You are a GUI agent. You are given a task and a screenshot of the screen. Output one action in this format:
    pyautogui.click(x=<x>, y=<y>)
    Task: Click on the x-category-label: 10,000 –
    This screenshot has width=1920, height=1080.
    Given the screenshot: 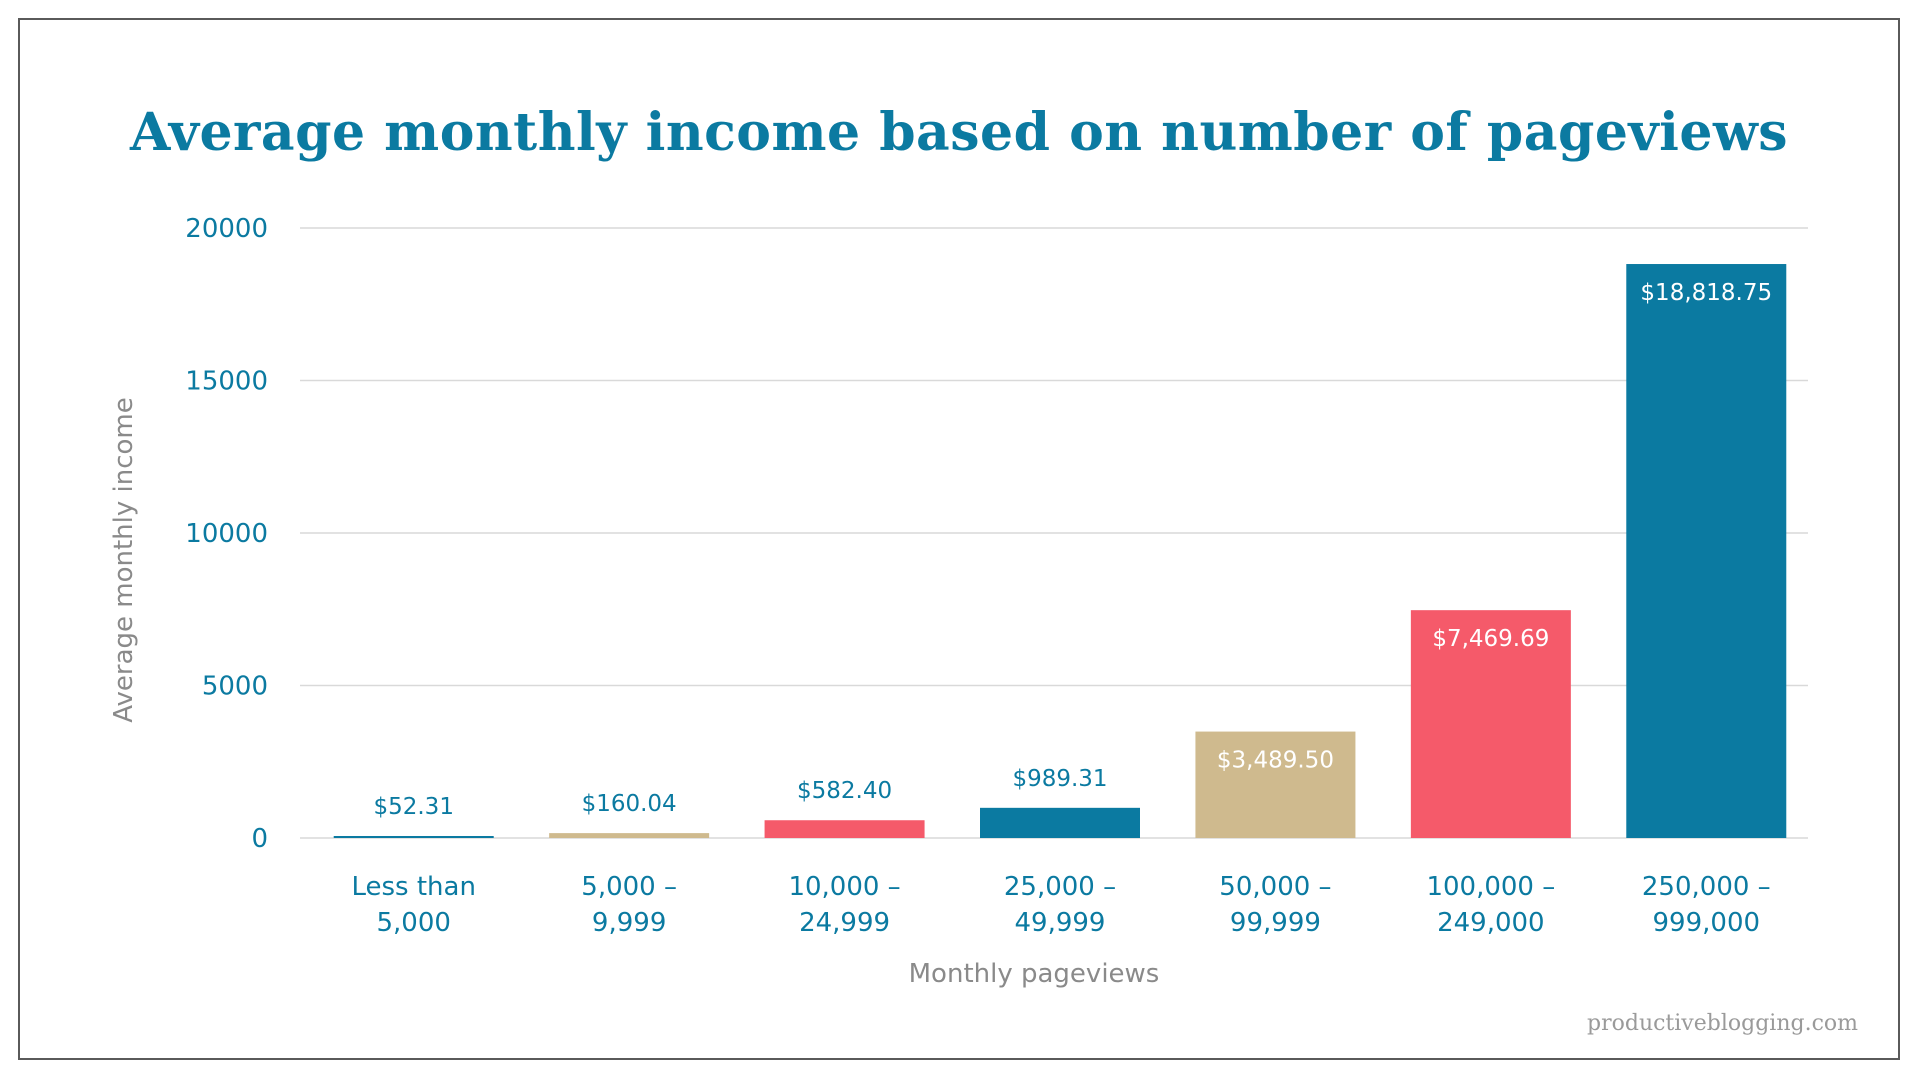 What is the action you would take?
    pyautogui.click(x=844, y=887)
    